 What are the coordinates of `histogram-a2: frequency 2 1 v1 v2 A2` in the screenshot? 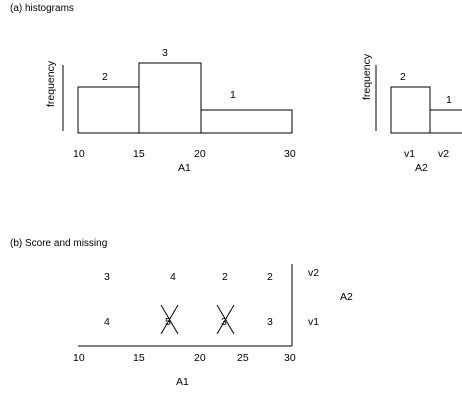 It's located at (411, 113).